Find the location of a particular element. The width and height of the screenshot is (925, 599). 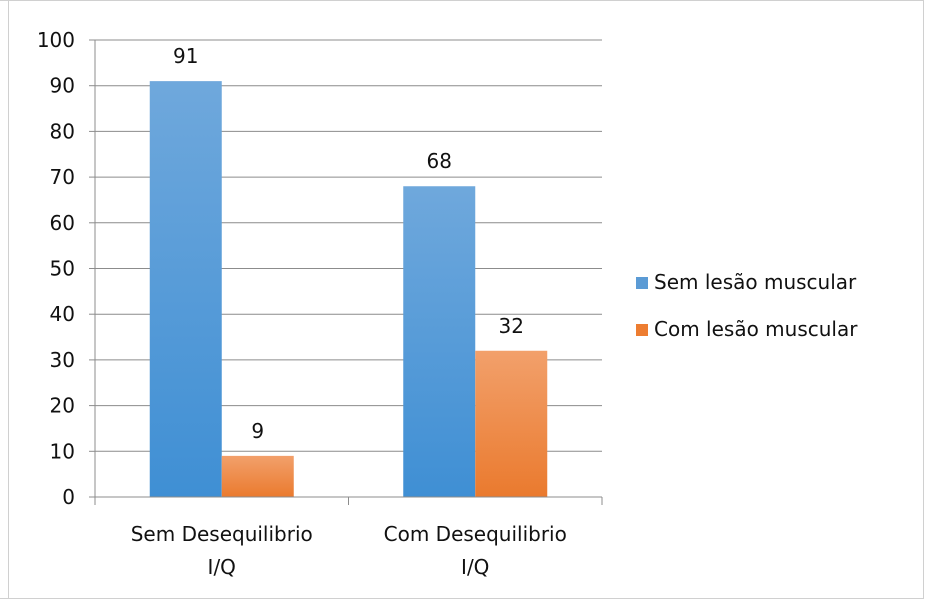

y-tick-label: 50 is located at coordinates (62, 269).